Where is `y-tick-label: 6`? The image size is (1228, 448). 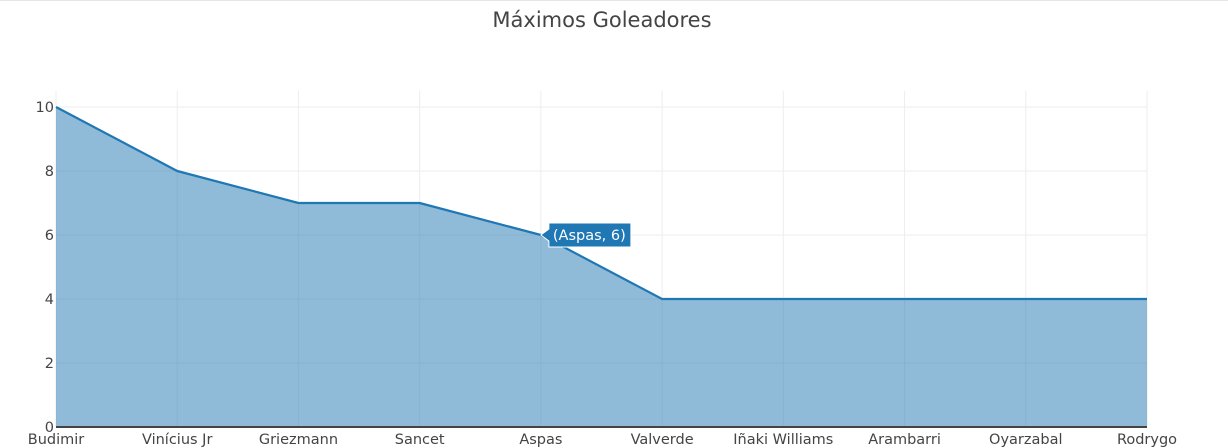
y-tick-label: 6 is located at coordinates (49, 236).